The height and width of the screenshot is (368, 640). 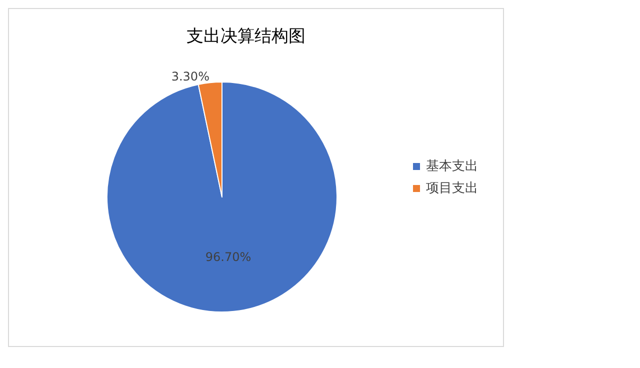 What do you see at coordinates (452, 166) in the screenshot?
I see `legend-label: 基本支出` at bounding box center [452, 166].